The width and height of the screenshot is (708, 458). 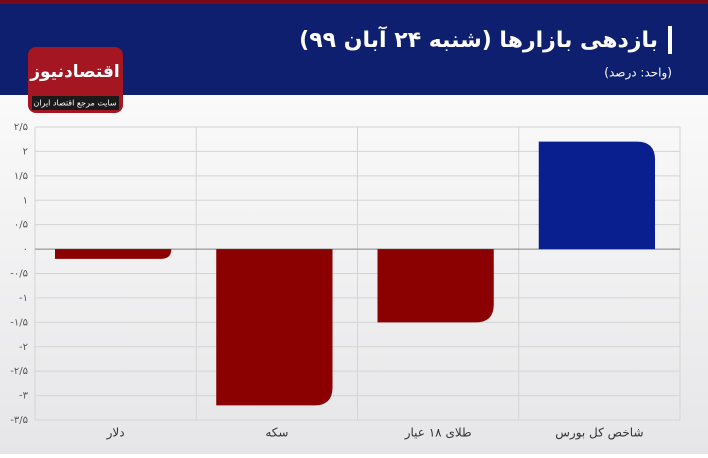 What do you see at coordinates (25, 151) in the screenshot?
I see `y-tick-label: ۲` at bounding box center [25, 151].